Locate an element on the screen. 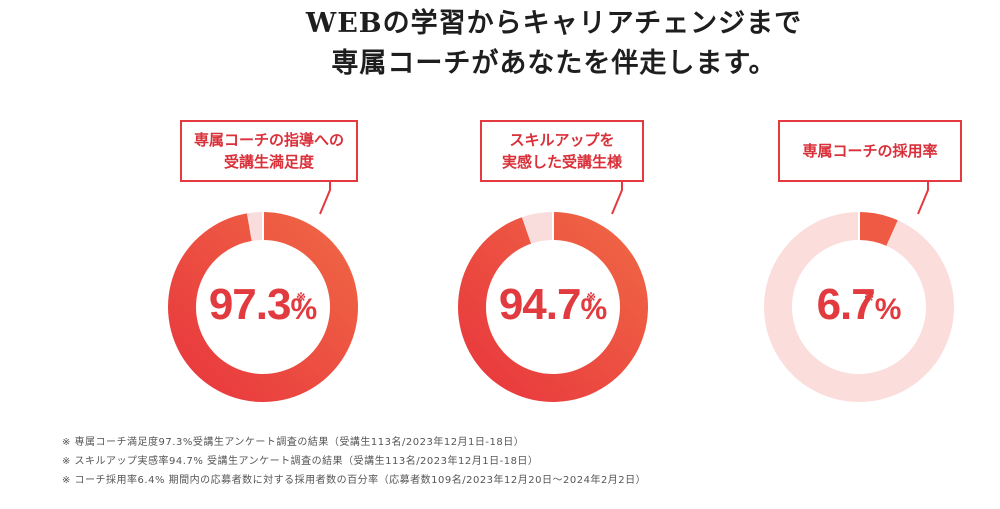 The width and height of the screenshot is (1000, 509). percentage-label-satisfaction: 97.3% ※ is located at coordinates (263, 307).